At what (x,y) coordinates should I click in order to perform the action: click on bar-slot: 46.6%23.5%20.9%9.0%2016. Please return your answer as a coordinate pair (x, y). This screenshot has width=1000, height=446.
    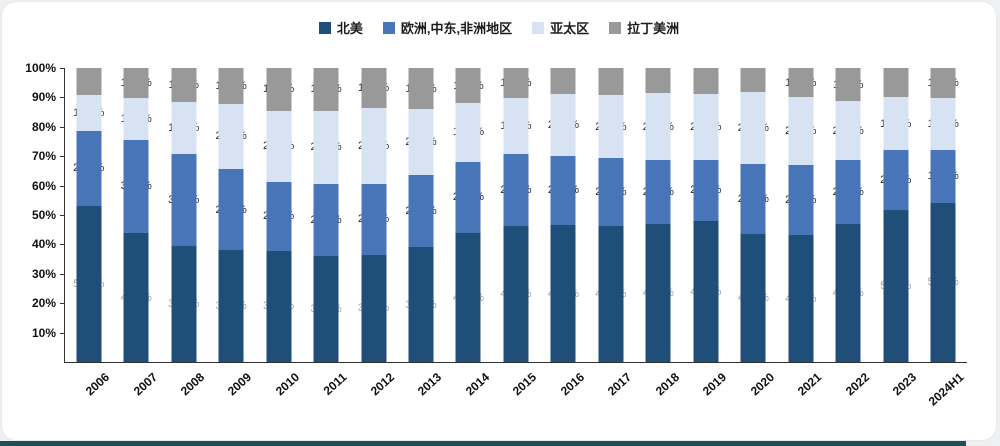
    Looking at the image, I should click on (563, 233).